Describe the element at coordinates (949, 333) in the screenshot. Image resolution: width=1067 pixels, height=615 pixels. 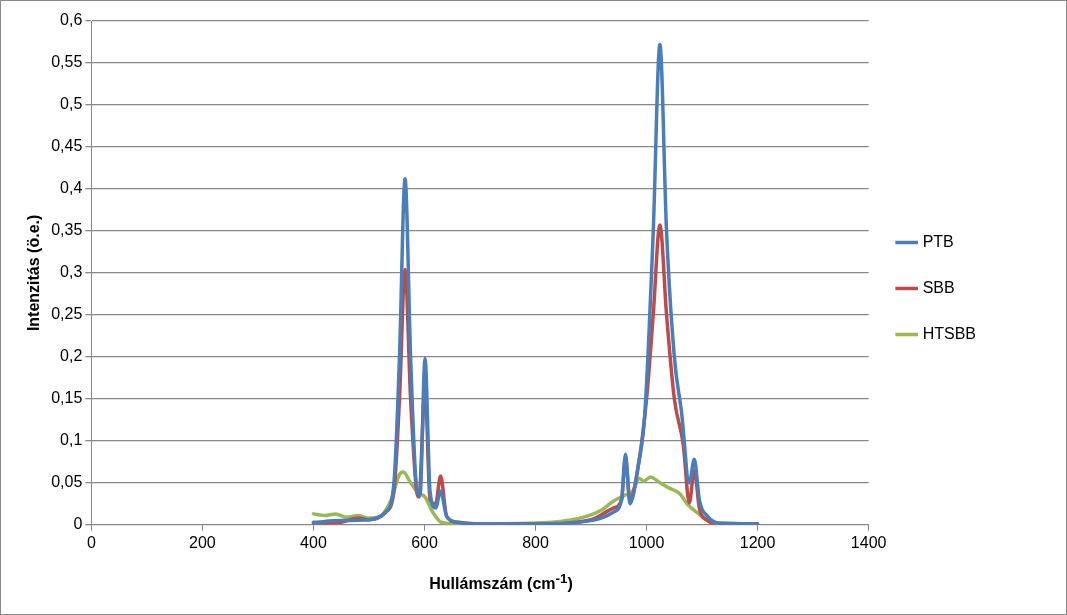
I see `legend-label: HTSBB` at that location.